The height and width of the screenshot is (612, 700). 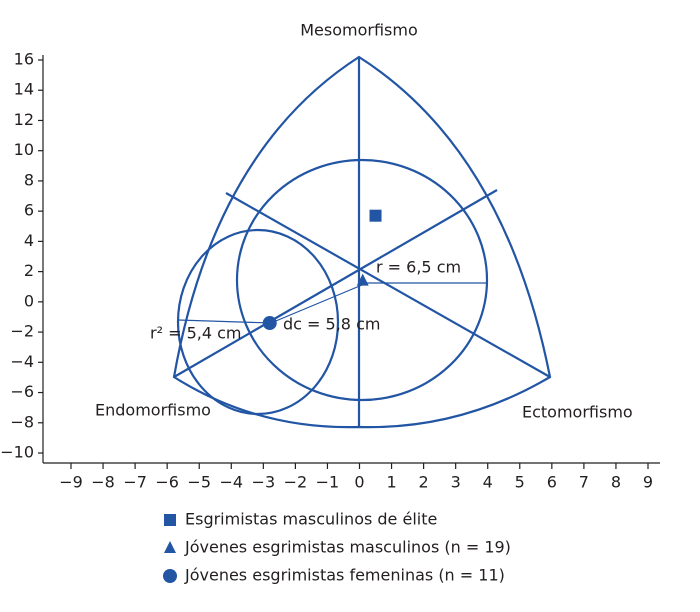 What do you see at coordinates (331, 324) in the screenshot?
I see `annotation: dc = 5,8 cm` at bounding box center [331, 324].